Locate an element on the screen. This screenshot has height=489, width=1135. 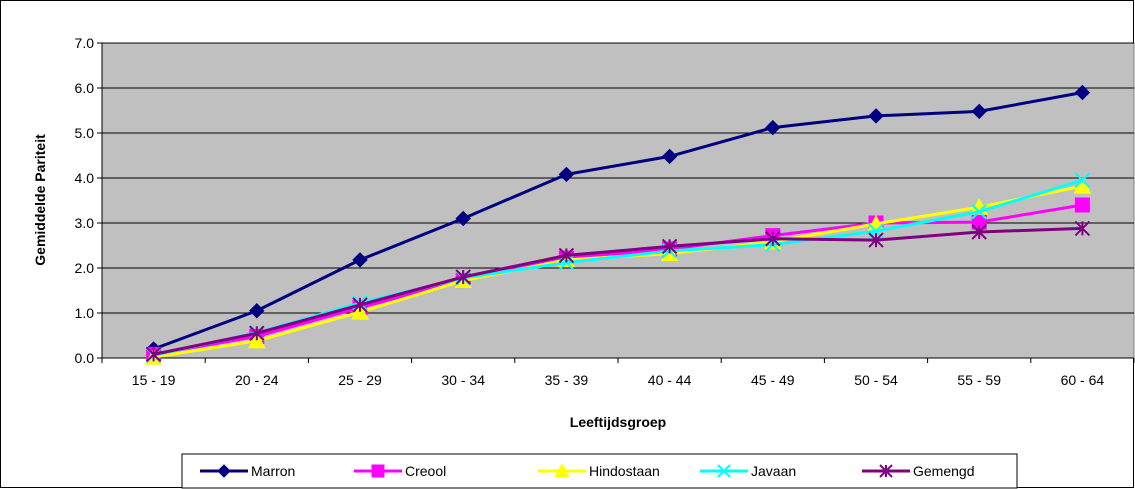
x-axis-title: Leeftijdsgroep is located at coordinates (618, 422).